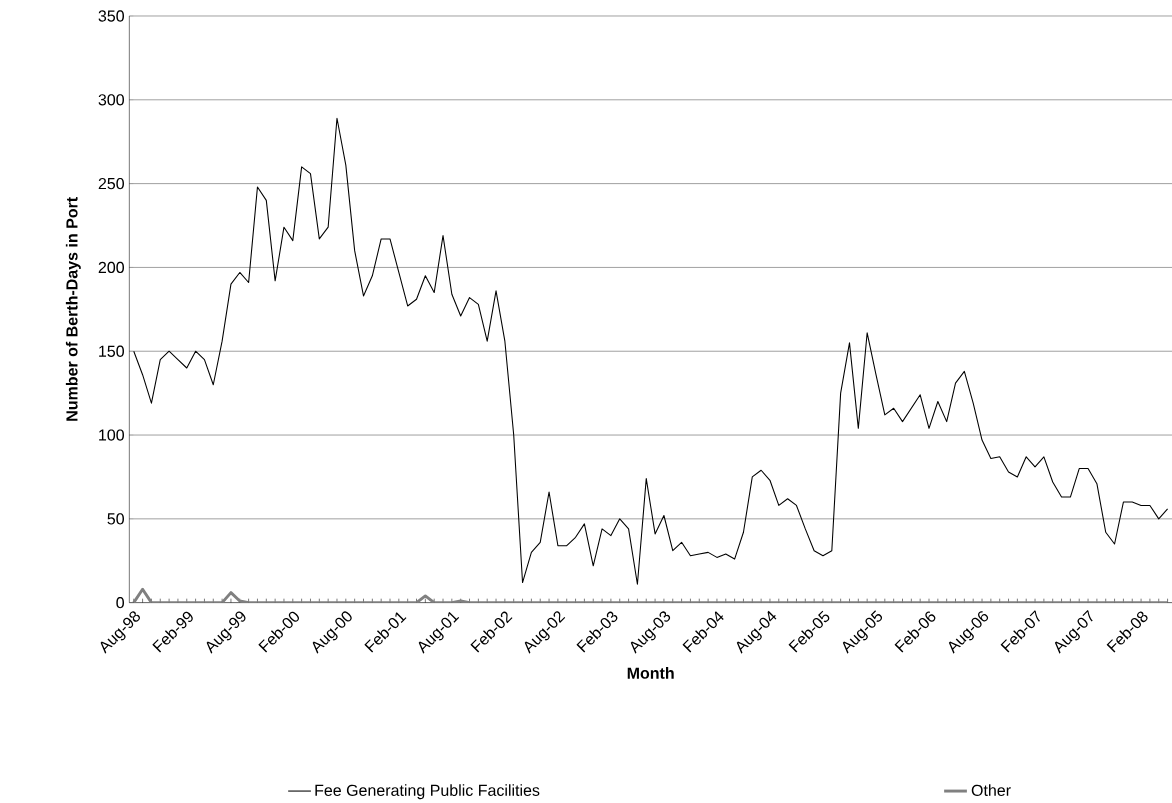 This screenshot has height=803, width=1172. Describe the element at coordinates (427, 792) in the screenshot. I see `legend-label: Fee Generating Public Facilities` at that location.